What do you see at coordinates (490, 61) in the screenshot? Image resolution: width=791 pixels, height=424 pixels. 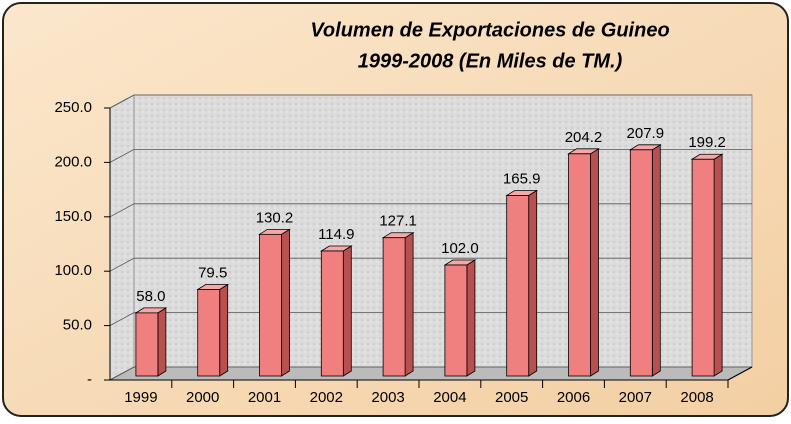 I see `chart-title: 1999-2008 (En Miles de TM.)` at bounding box center [490, 61].